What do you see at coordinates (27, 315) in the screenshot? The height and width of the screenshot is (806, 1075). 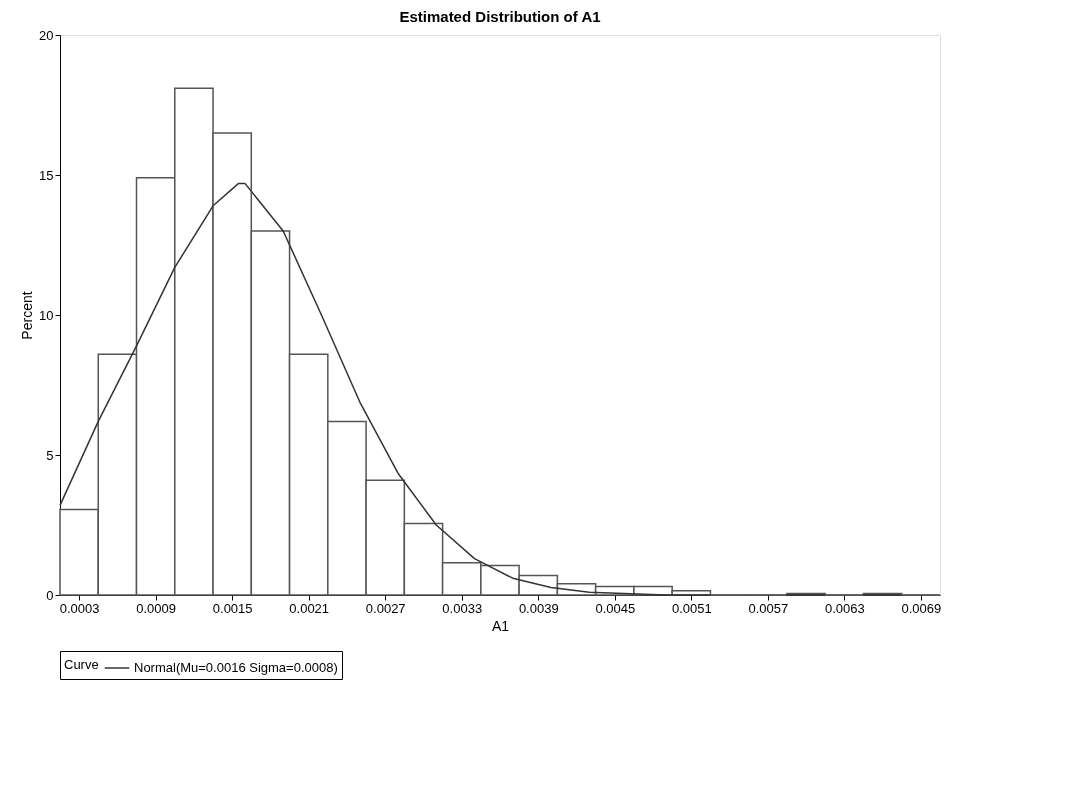 I see `y-axis-title: Percent` at bounding box center [27, 315].